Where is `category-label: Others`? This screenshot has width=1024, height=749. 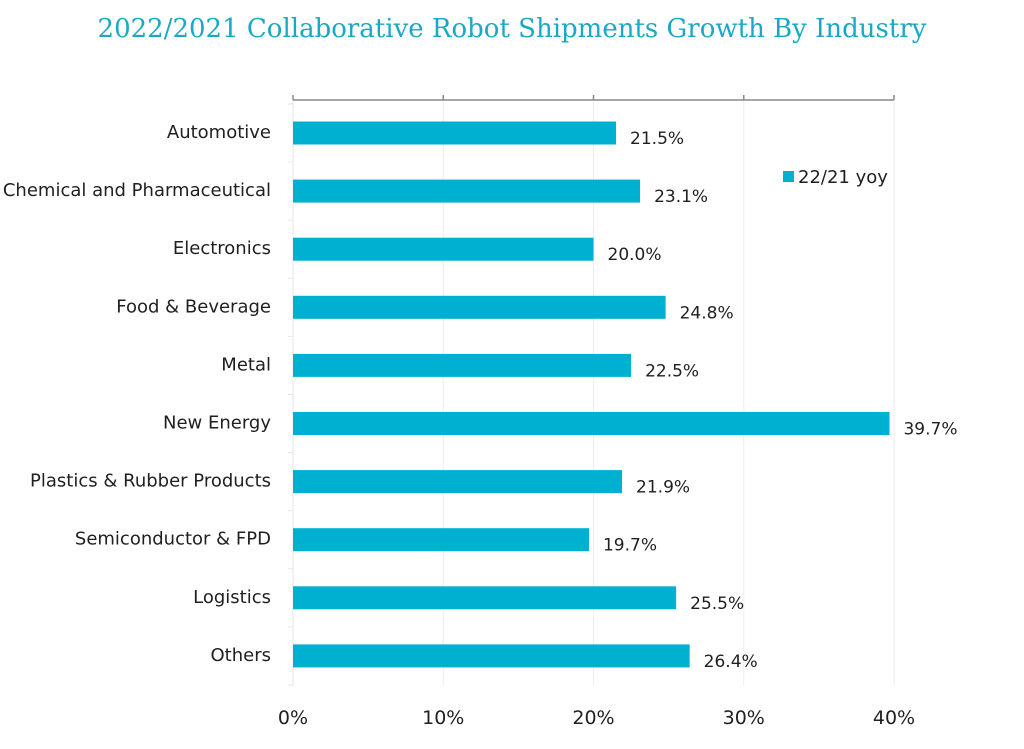 category-label: Others is located at coordinates (241, 655).